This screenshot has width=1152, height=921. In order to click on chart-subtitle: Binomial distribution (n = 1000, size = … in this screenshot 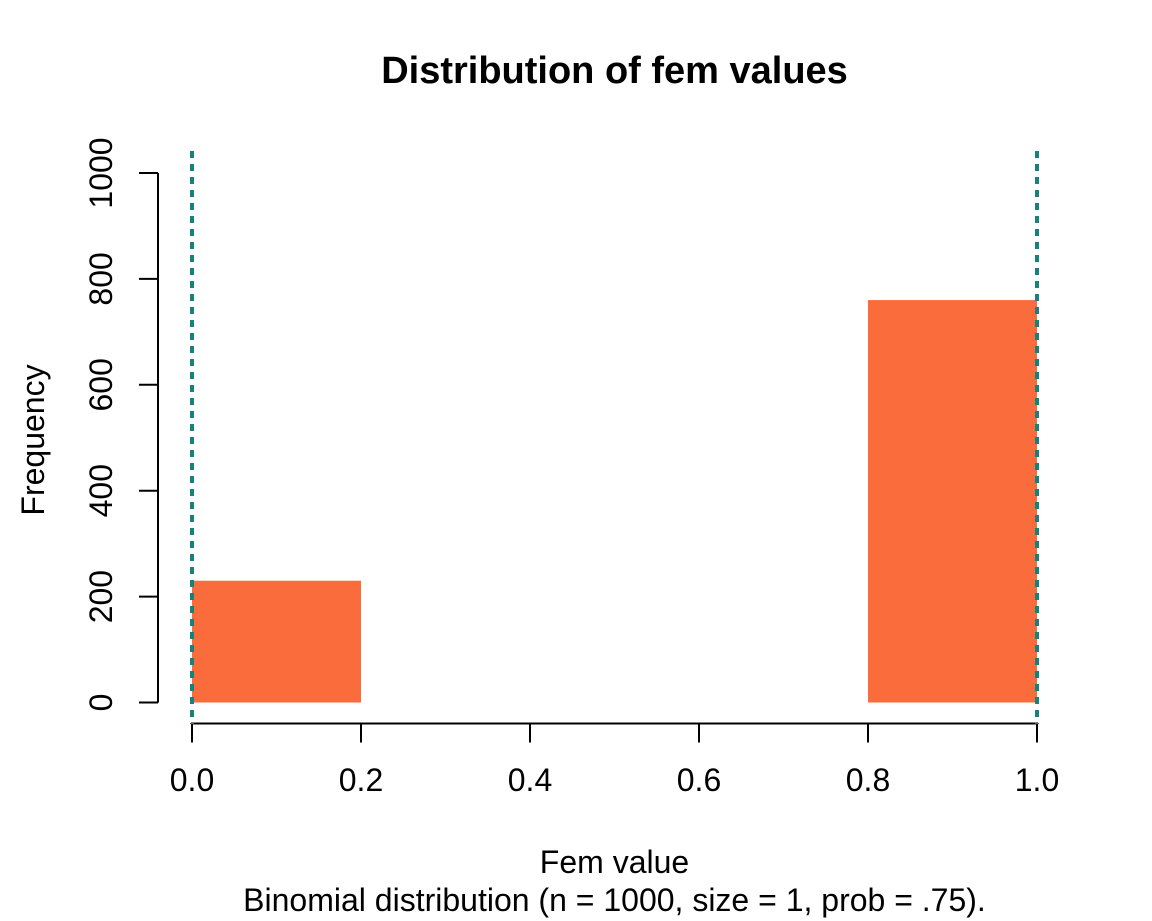, I will do `click(614, 900)`.